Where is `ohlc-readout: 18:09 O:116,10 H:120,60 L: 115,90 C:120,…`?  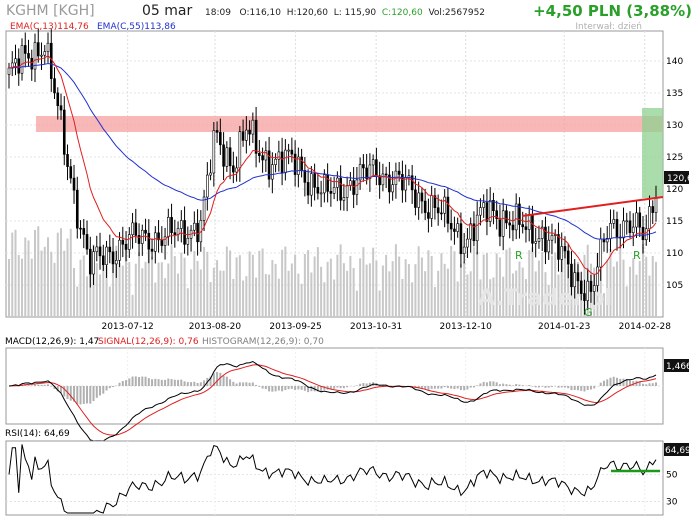
ohlc-readout: 18:09 O:116,10 H:120,60 L: 115,90 C:120,… is located at coordinates (345, 13).